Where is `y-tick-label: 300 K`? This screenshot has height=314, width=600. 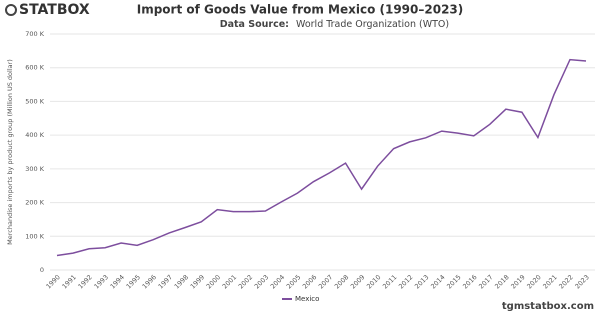
y-tick-label: 300 K is located at coordinates (34, 169).